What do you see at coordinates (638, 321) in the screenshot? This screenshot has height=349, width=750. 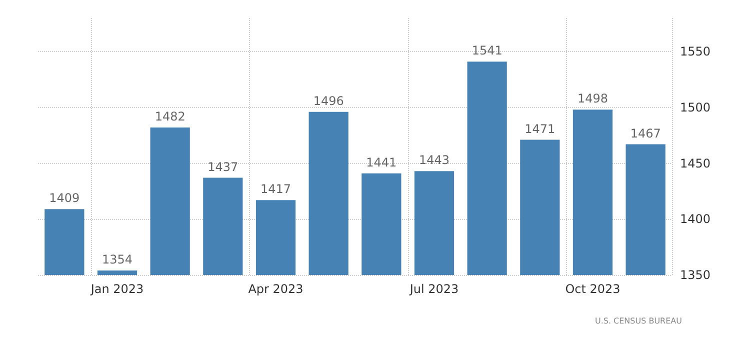 I see `text: U.S. CENSUS BUREAU` at bounding box center [638, 321].